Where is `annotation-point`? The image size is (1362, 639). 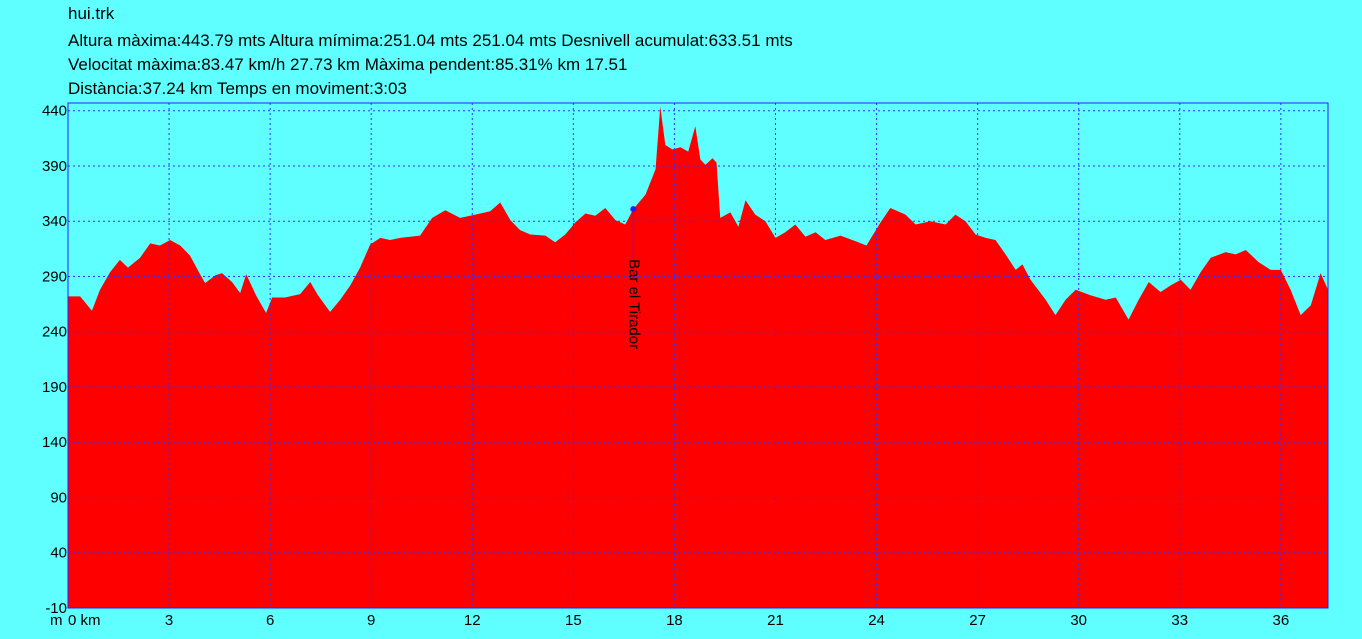 annotation-point is located at coordinates (633, 209).